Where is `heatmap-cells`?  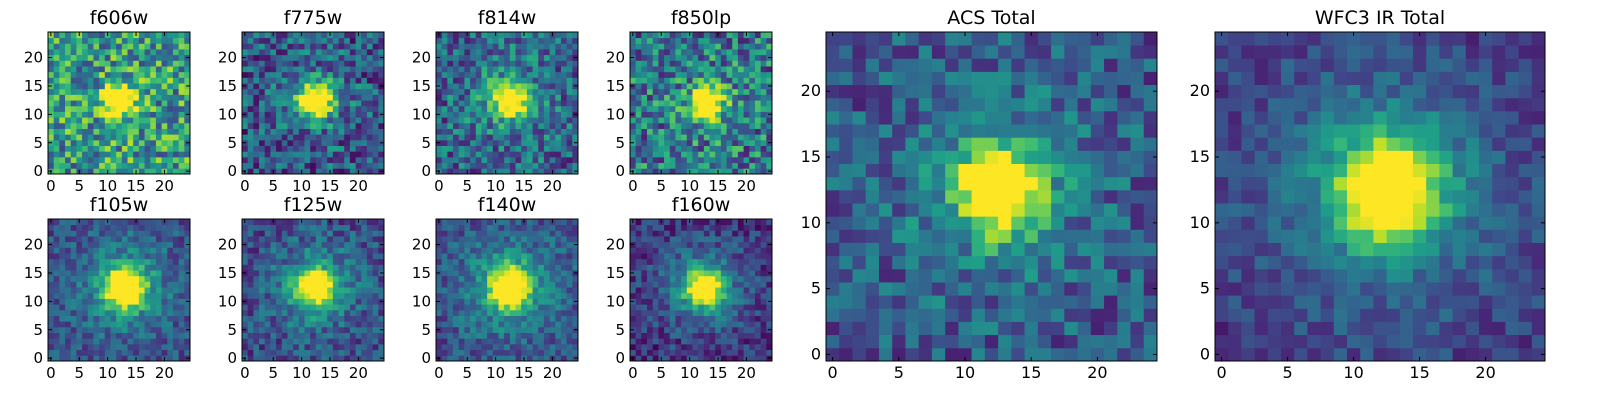
heatmap-cells is located at coordinates (119, 103).